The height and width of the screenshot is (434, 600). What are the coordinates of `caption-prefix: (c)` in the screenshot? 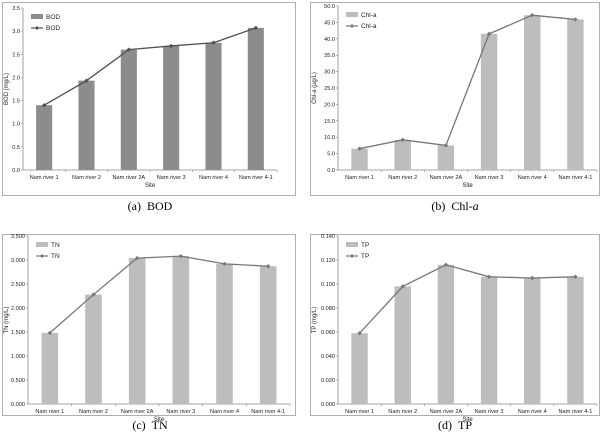 It's located at (141, 425).